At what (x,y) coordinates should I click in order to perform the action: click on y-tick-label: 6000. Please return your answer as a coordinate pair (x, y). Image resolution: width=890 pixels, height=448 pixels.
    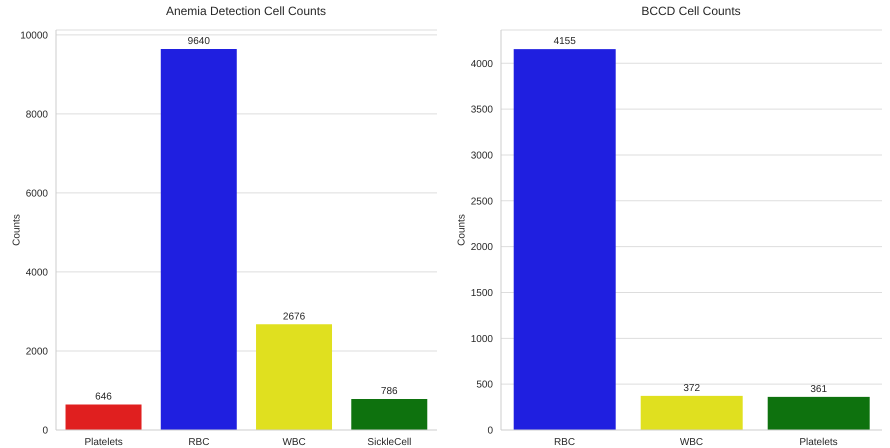
    Looking at the image, I should click on (37, 194).